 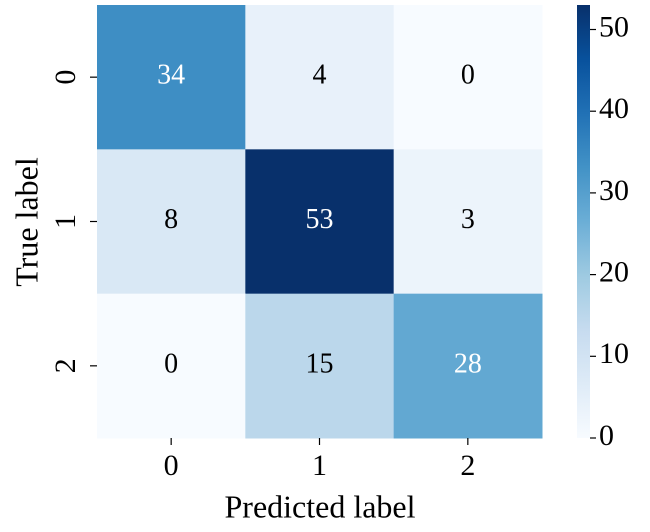 I want to click on y-tick-label: 0, so click(x=65, y=77).